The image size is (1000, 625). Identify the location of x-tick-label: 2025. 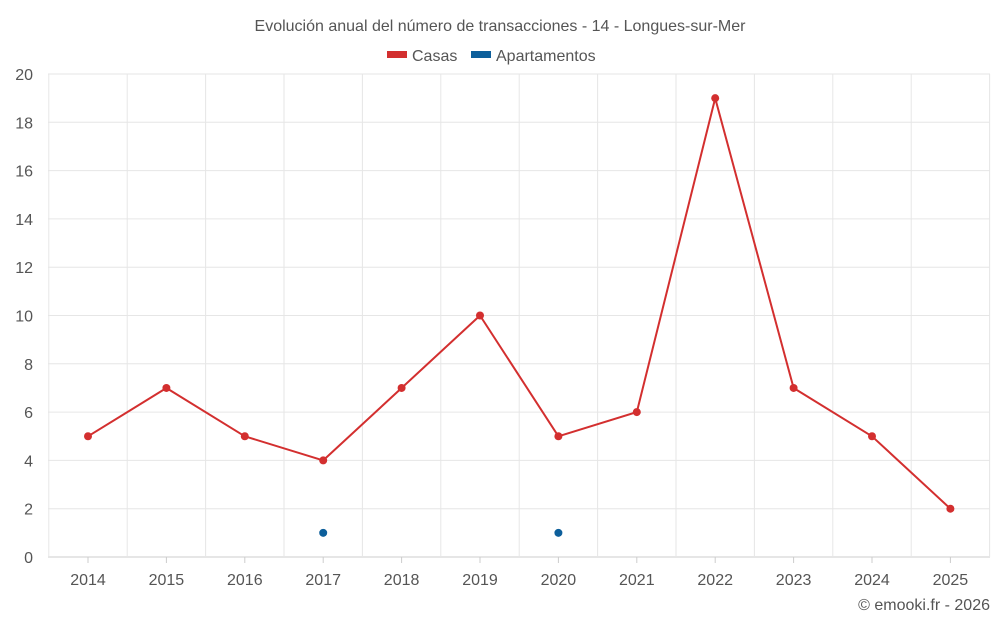
(951, 580).